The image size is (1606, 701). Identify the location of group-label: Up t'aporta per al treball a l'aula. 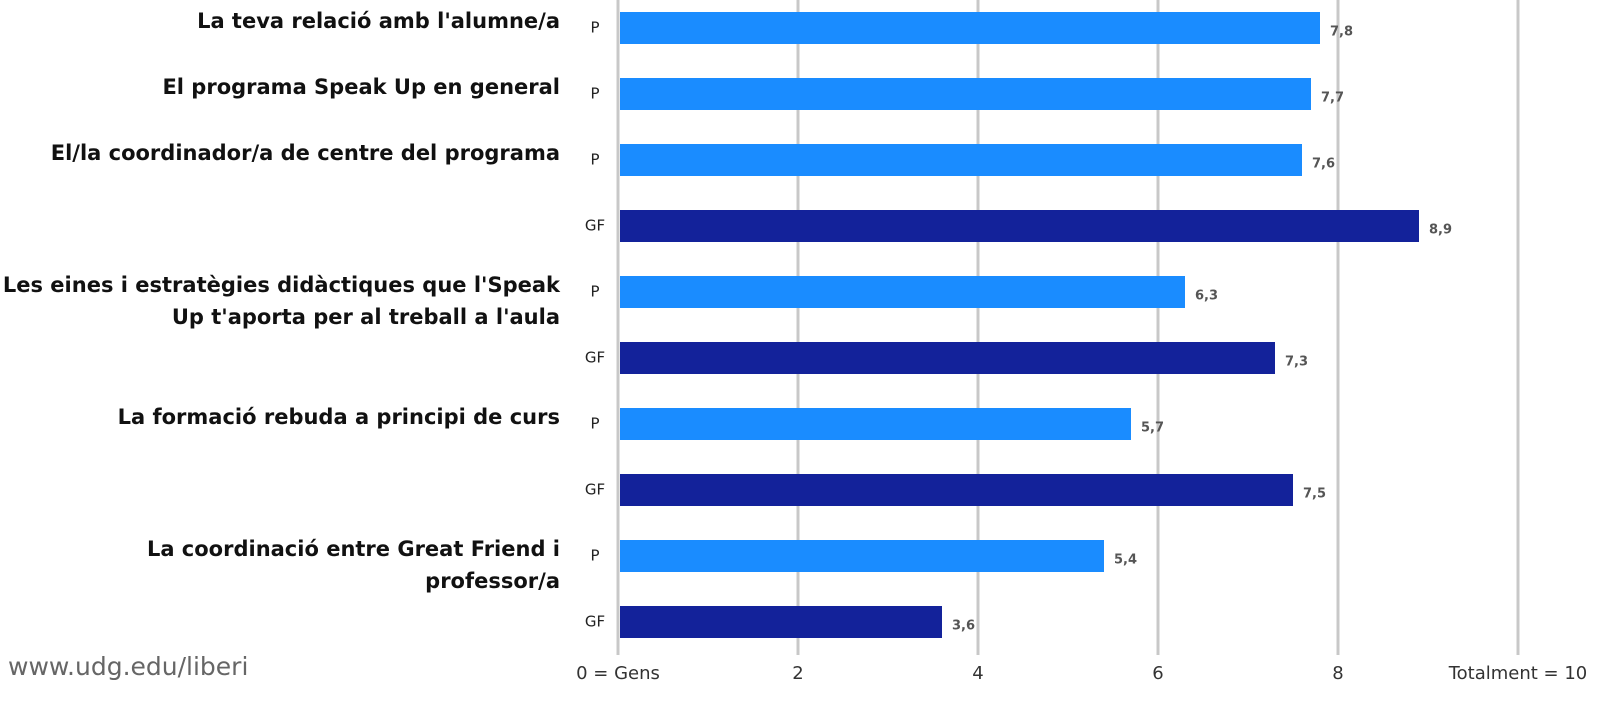
(366, 317).